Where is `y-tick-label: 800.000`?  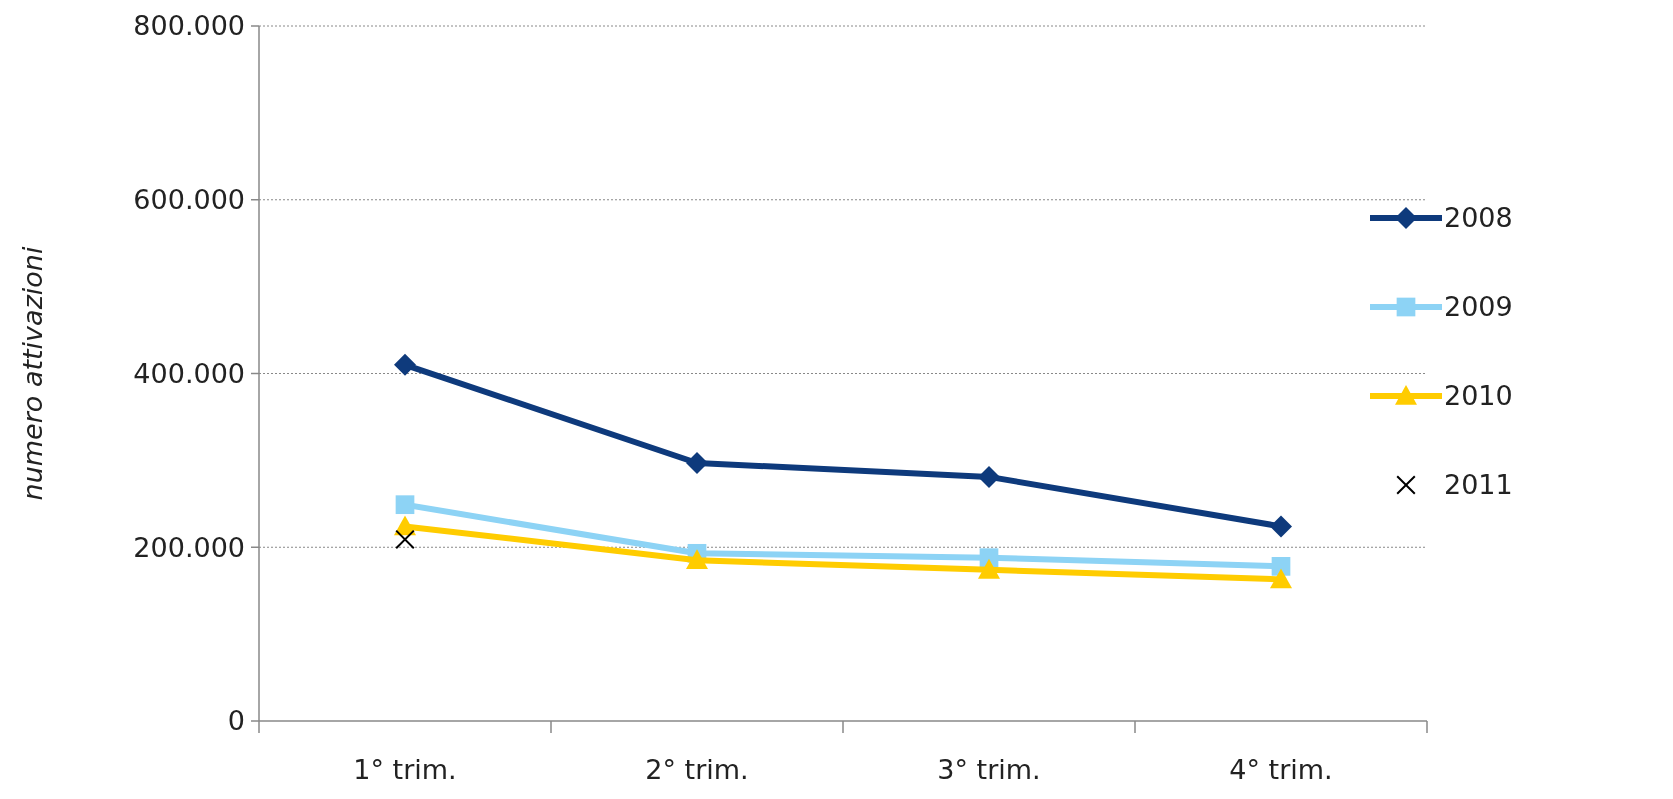 y-tick-label: 800.000 is located at coordinates (189, 26).